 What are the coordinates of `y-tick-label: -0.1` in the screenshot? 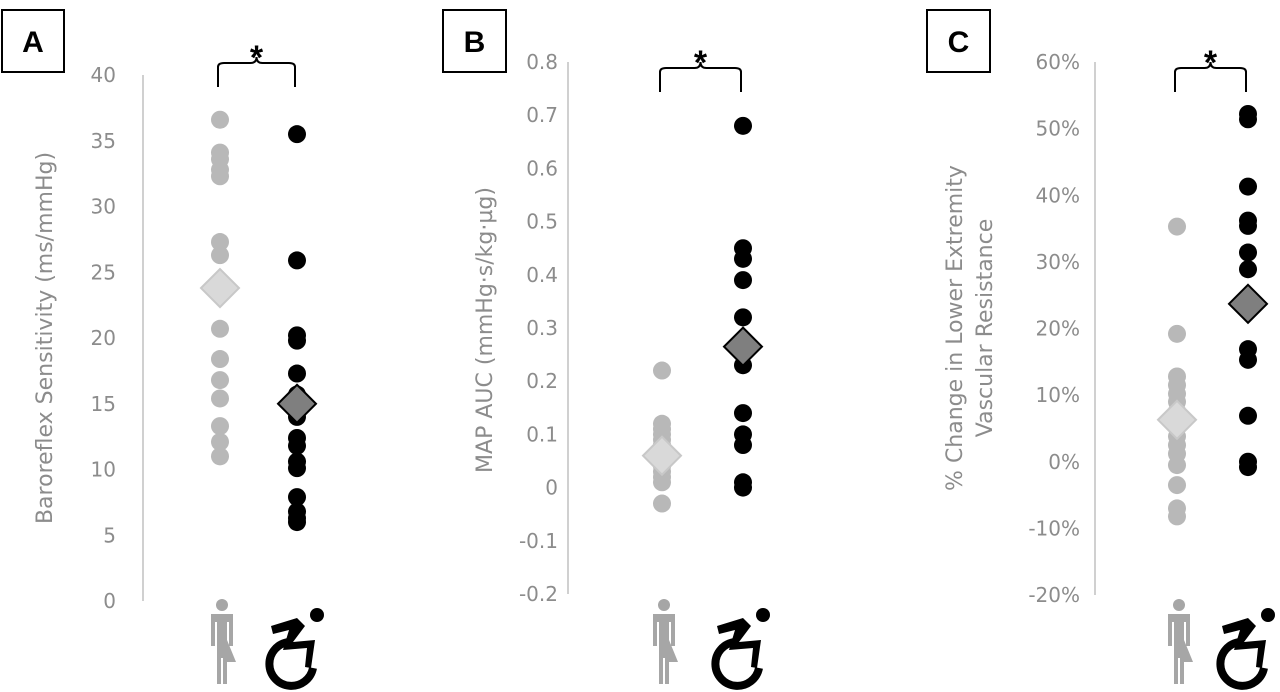 It's located at (538, 541).